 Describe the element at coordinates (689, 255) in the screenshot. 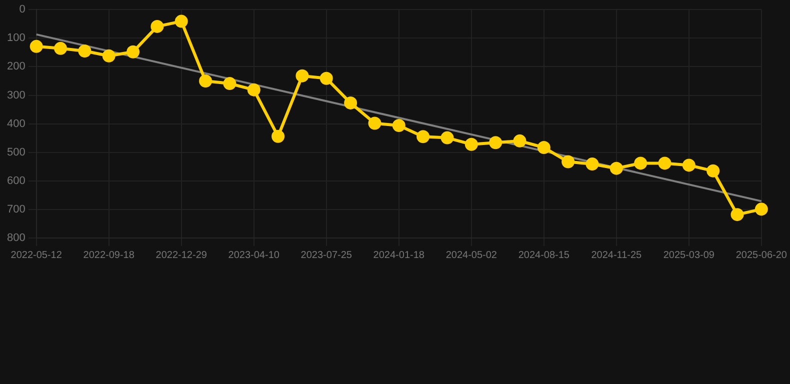

I see `x-tick-label: 2025-03-09` at that location.